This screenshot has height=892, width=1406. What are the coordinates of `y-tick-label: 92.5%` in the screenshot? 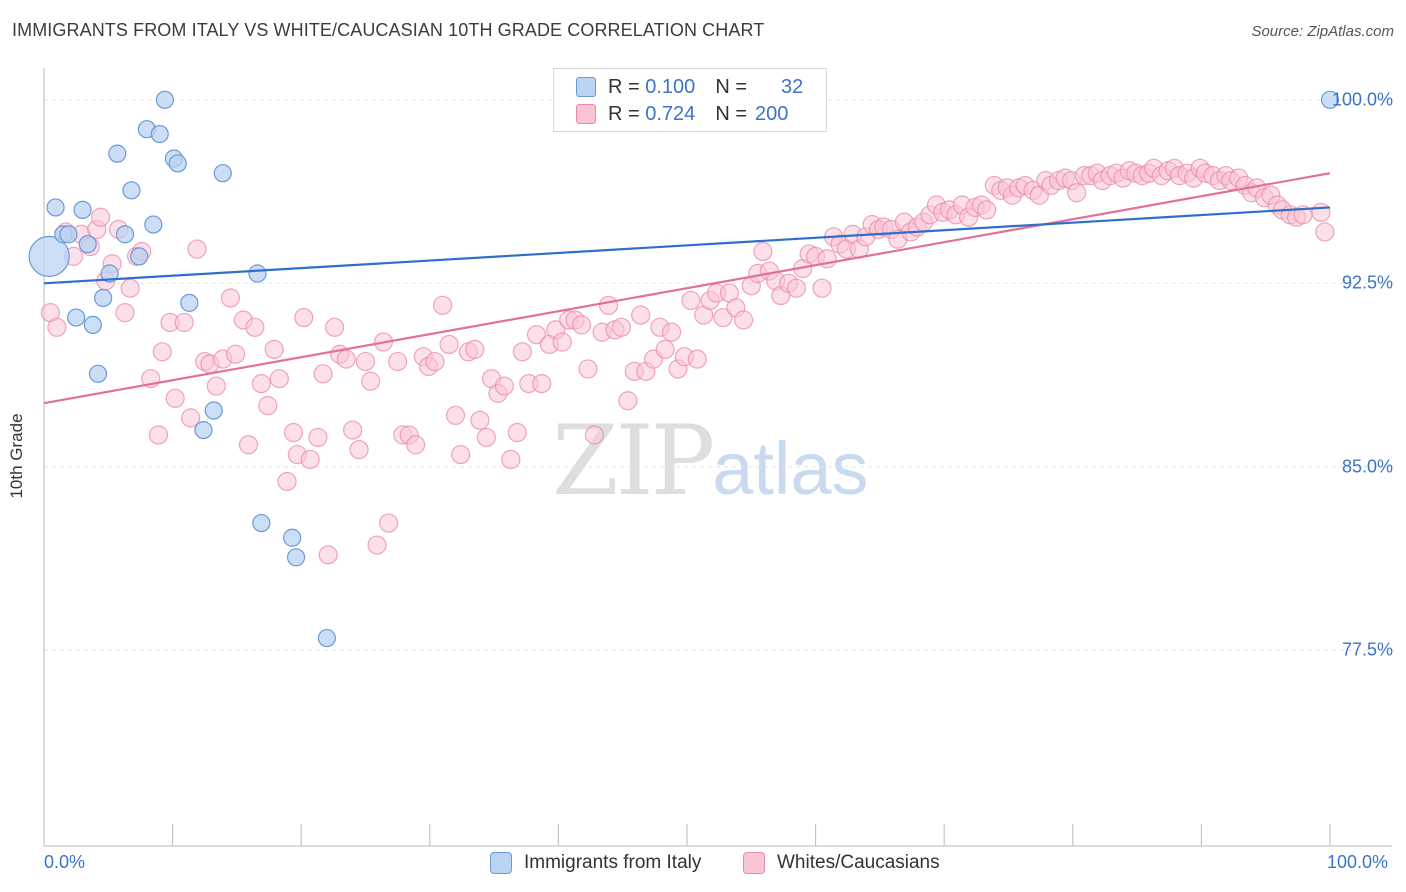 It's located at (1367, 282).